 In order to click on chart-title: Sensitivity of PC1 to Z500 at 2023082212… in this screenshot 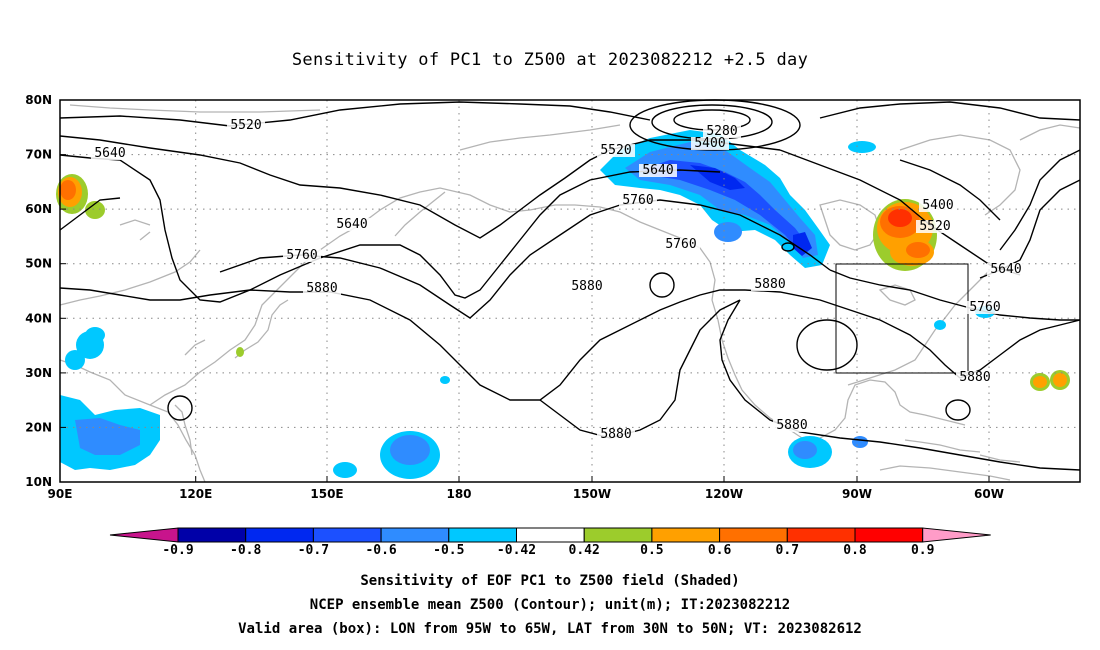, I will do `click(550, 60)`.